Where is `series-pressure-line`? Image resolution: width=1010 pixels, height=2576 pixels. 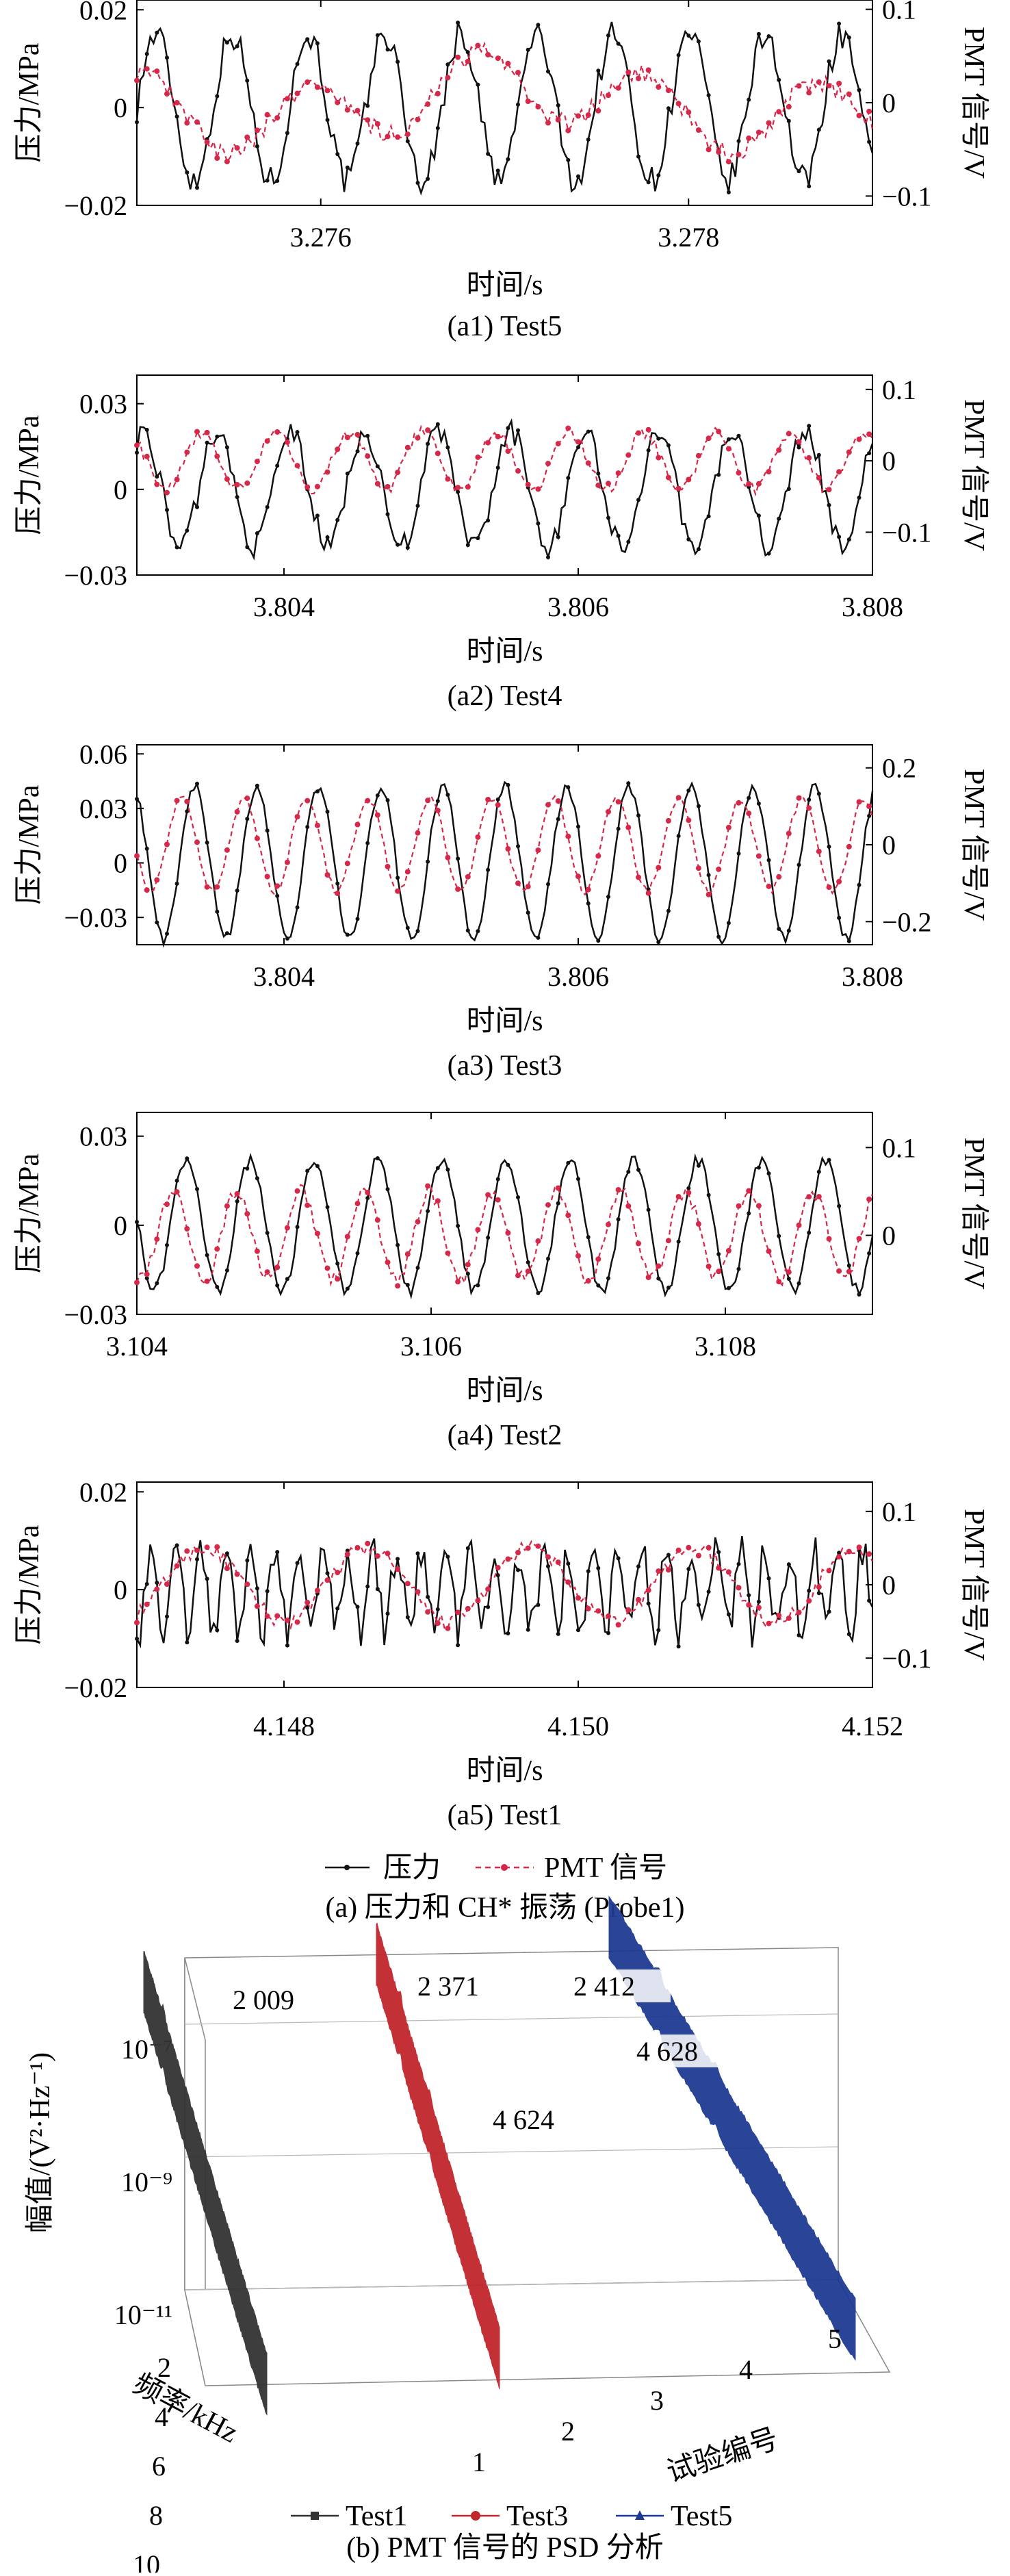
series-pressure-line is located at coordinates (504, 1226).